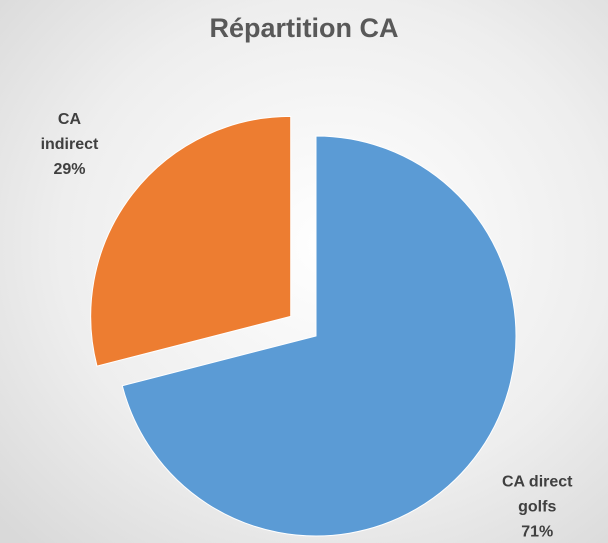  I want to click on category-label: CA indirect, so click(70, 132).